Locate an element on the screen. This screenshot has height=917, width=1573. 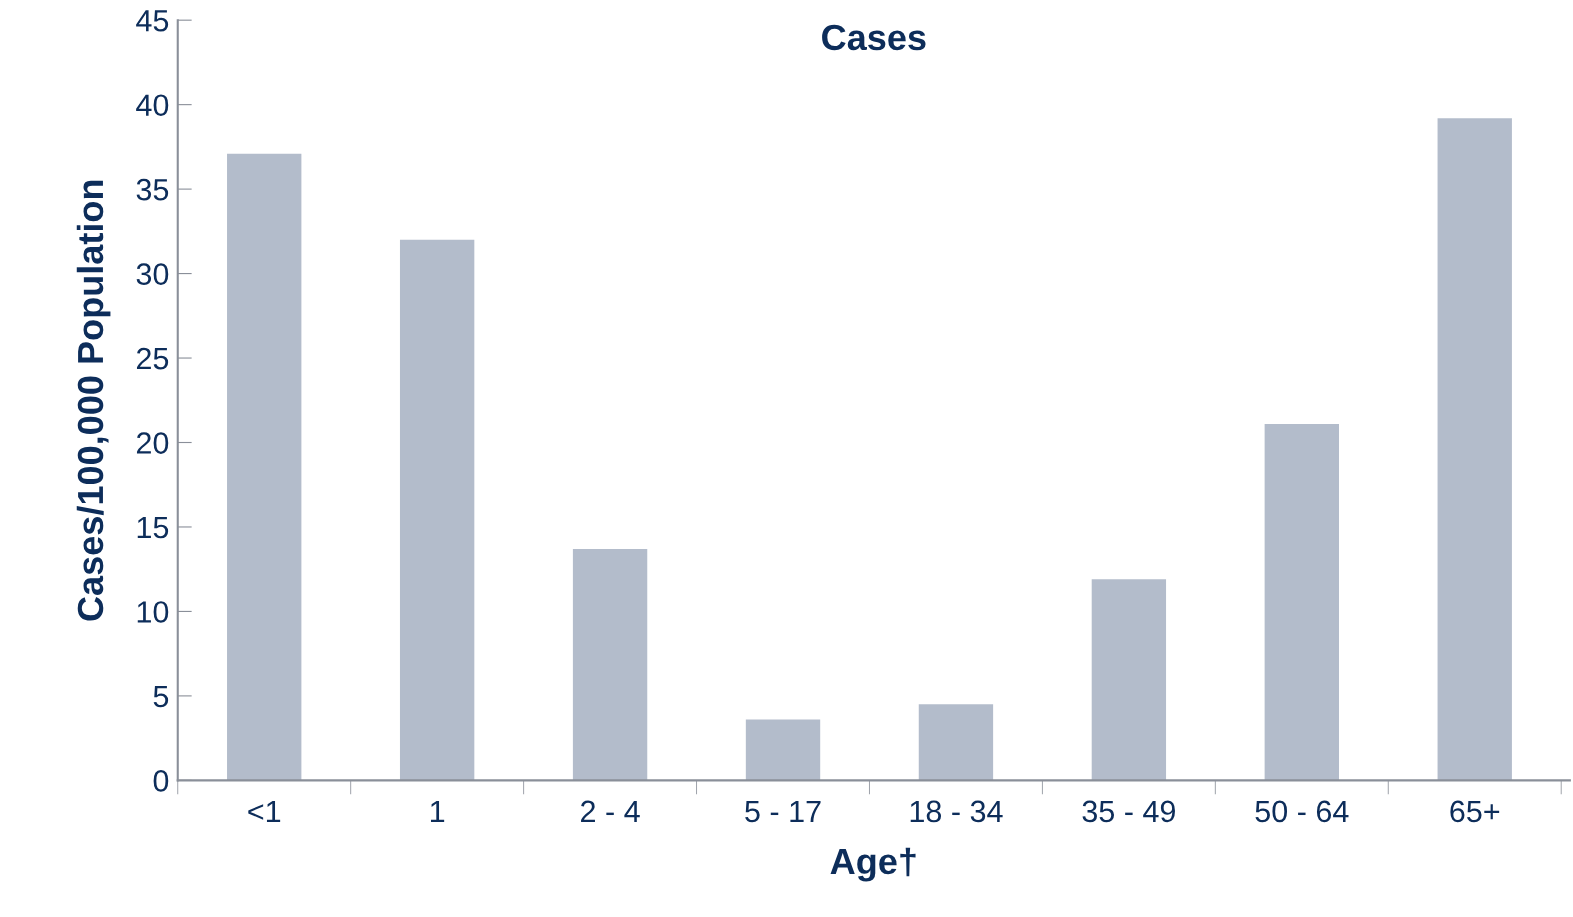
y-tick-label: 35 is located at coordinates (152, 189).